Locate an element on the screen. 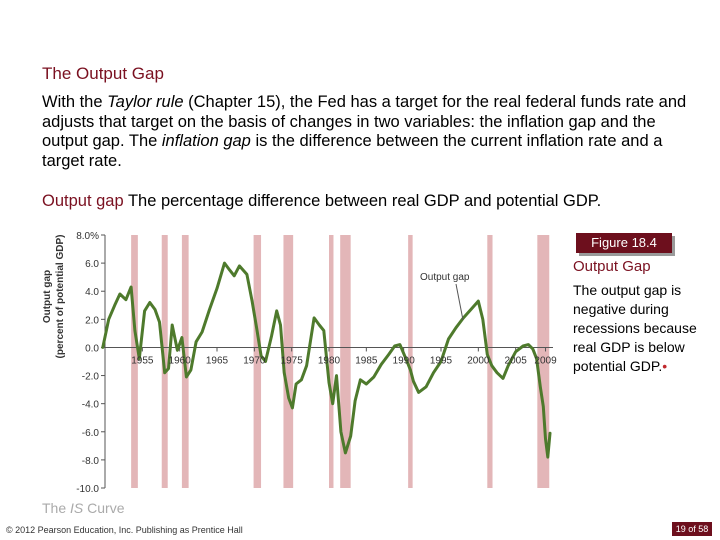 The image size is (720, 540). x-tick-label: 1980 is located at coordinates (329, 360).